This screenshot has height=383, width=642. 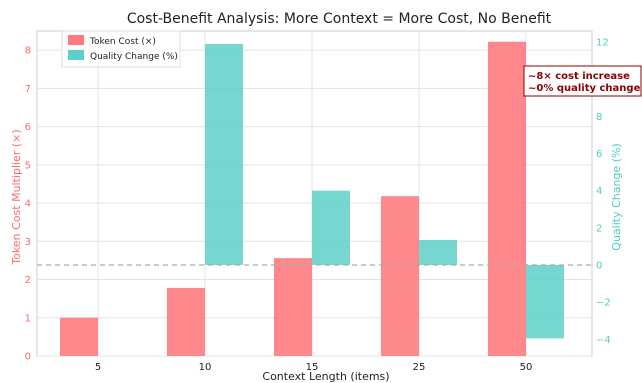 I want to click on right-tick-label: 0, so click(x=599, y=266).